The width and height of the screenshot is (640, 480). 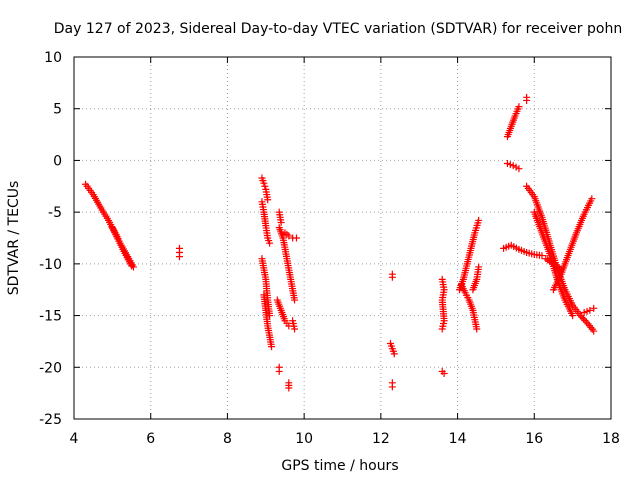 I want to click on y-tick-label: -15, so click(x=50, y=317).